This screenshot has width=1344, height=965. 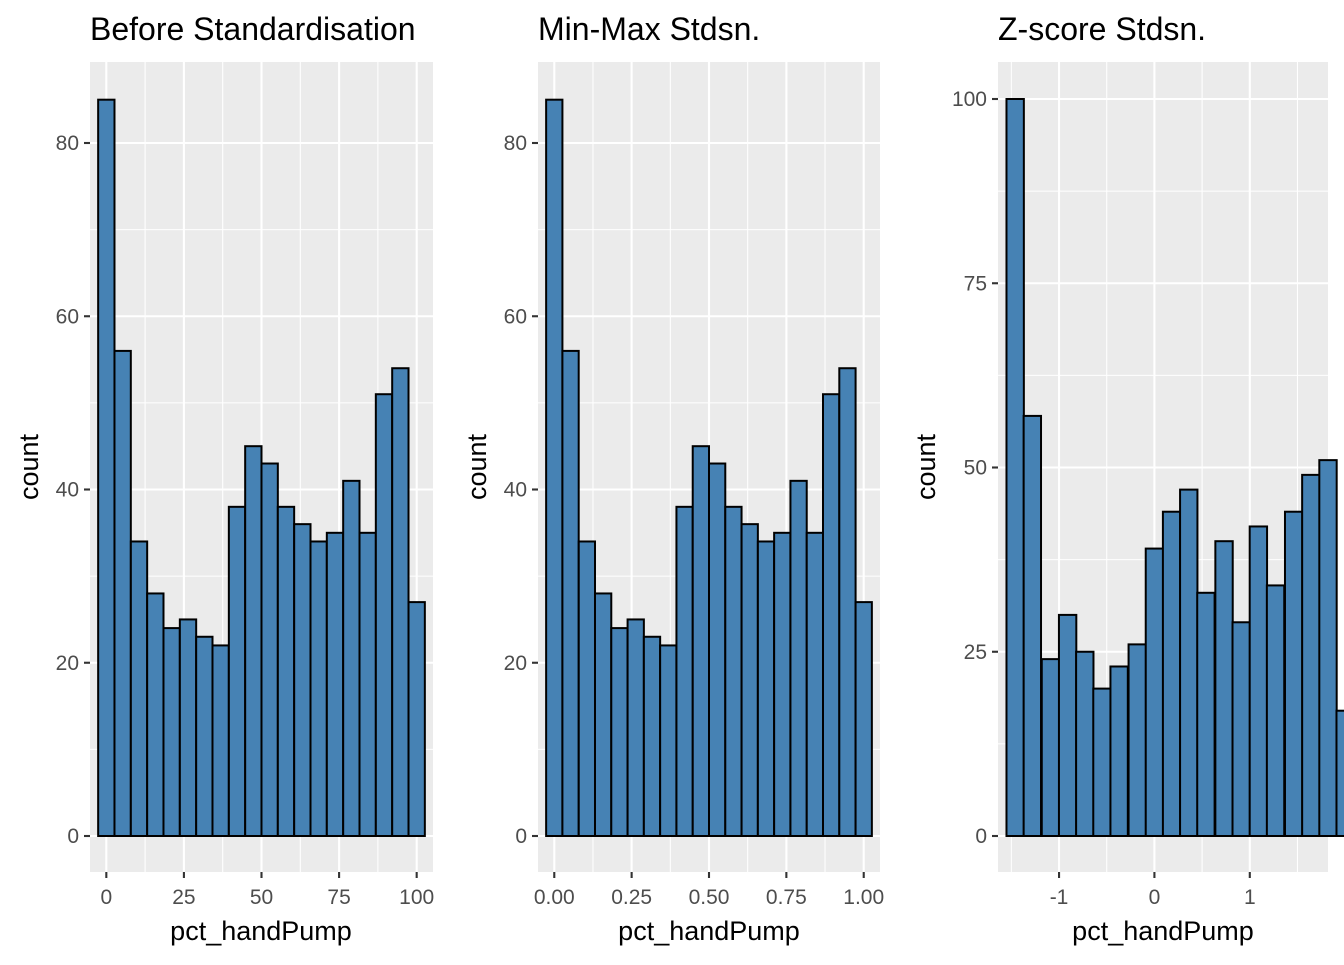 I want to click on panel-title: Z-score Stdsn., so click(x=1102, y=29).